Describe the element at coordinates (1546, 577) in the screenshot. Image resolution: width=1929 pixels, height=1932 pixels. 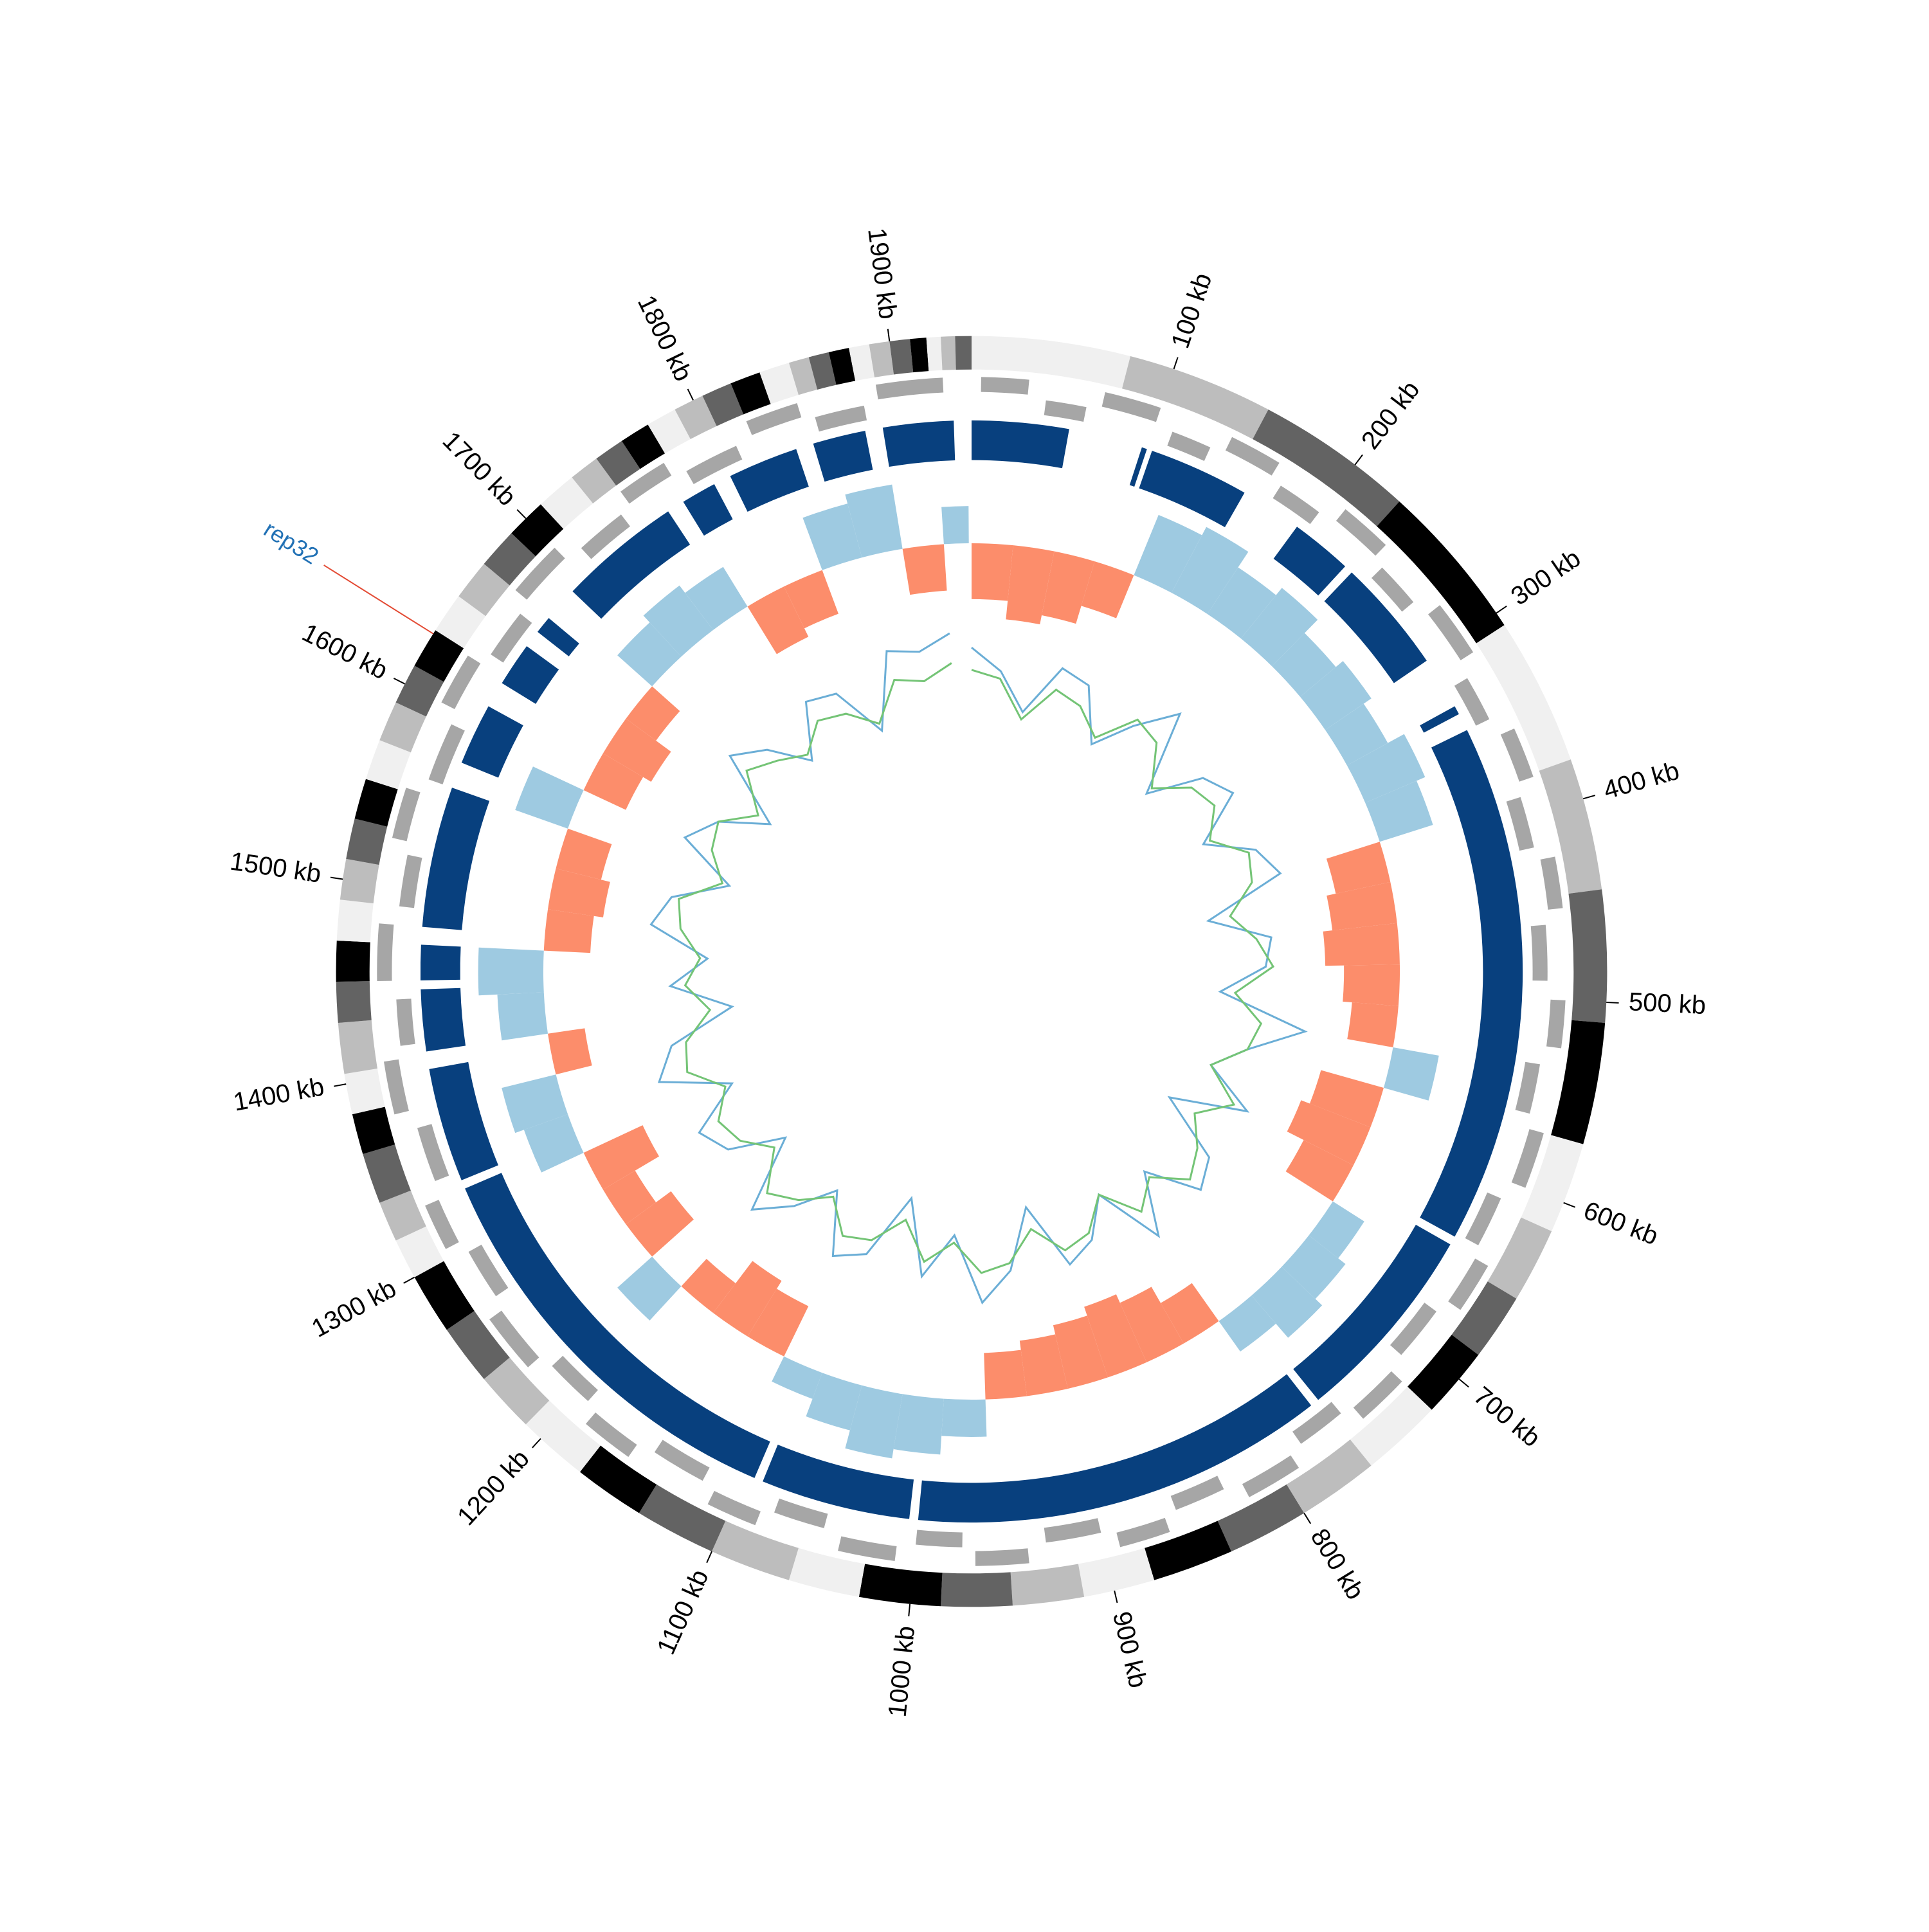
I see `tick-label: 300 kb` at that location.